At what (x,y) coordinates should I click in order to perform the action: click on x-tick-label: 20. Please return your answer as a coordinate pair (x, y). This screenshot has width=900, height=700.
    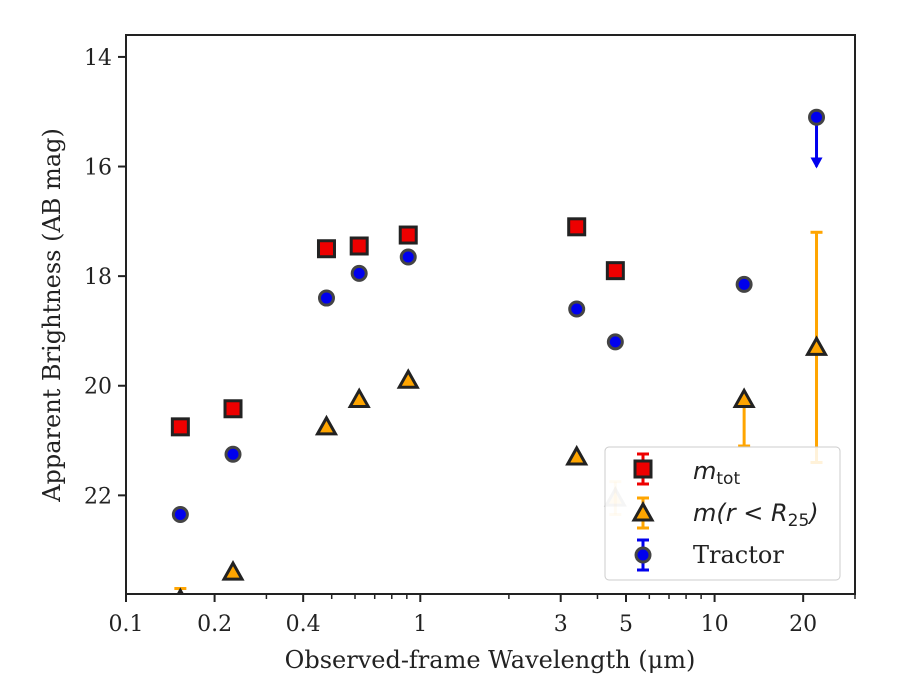
    Looking at the image, I should click on (803, 624).